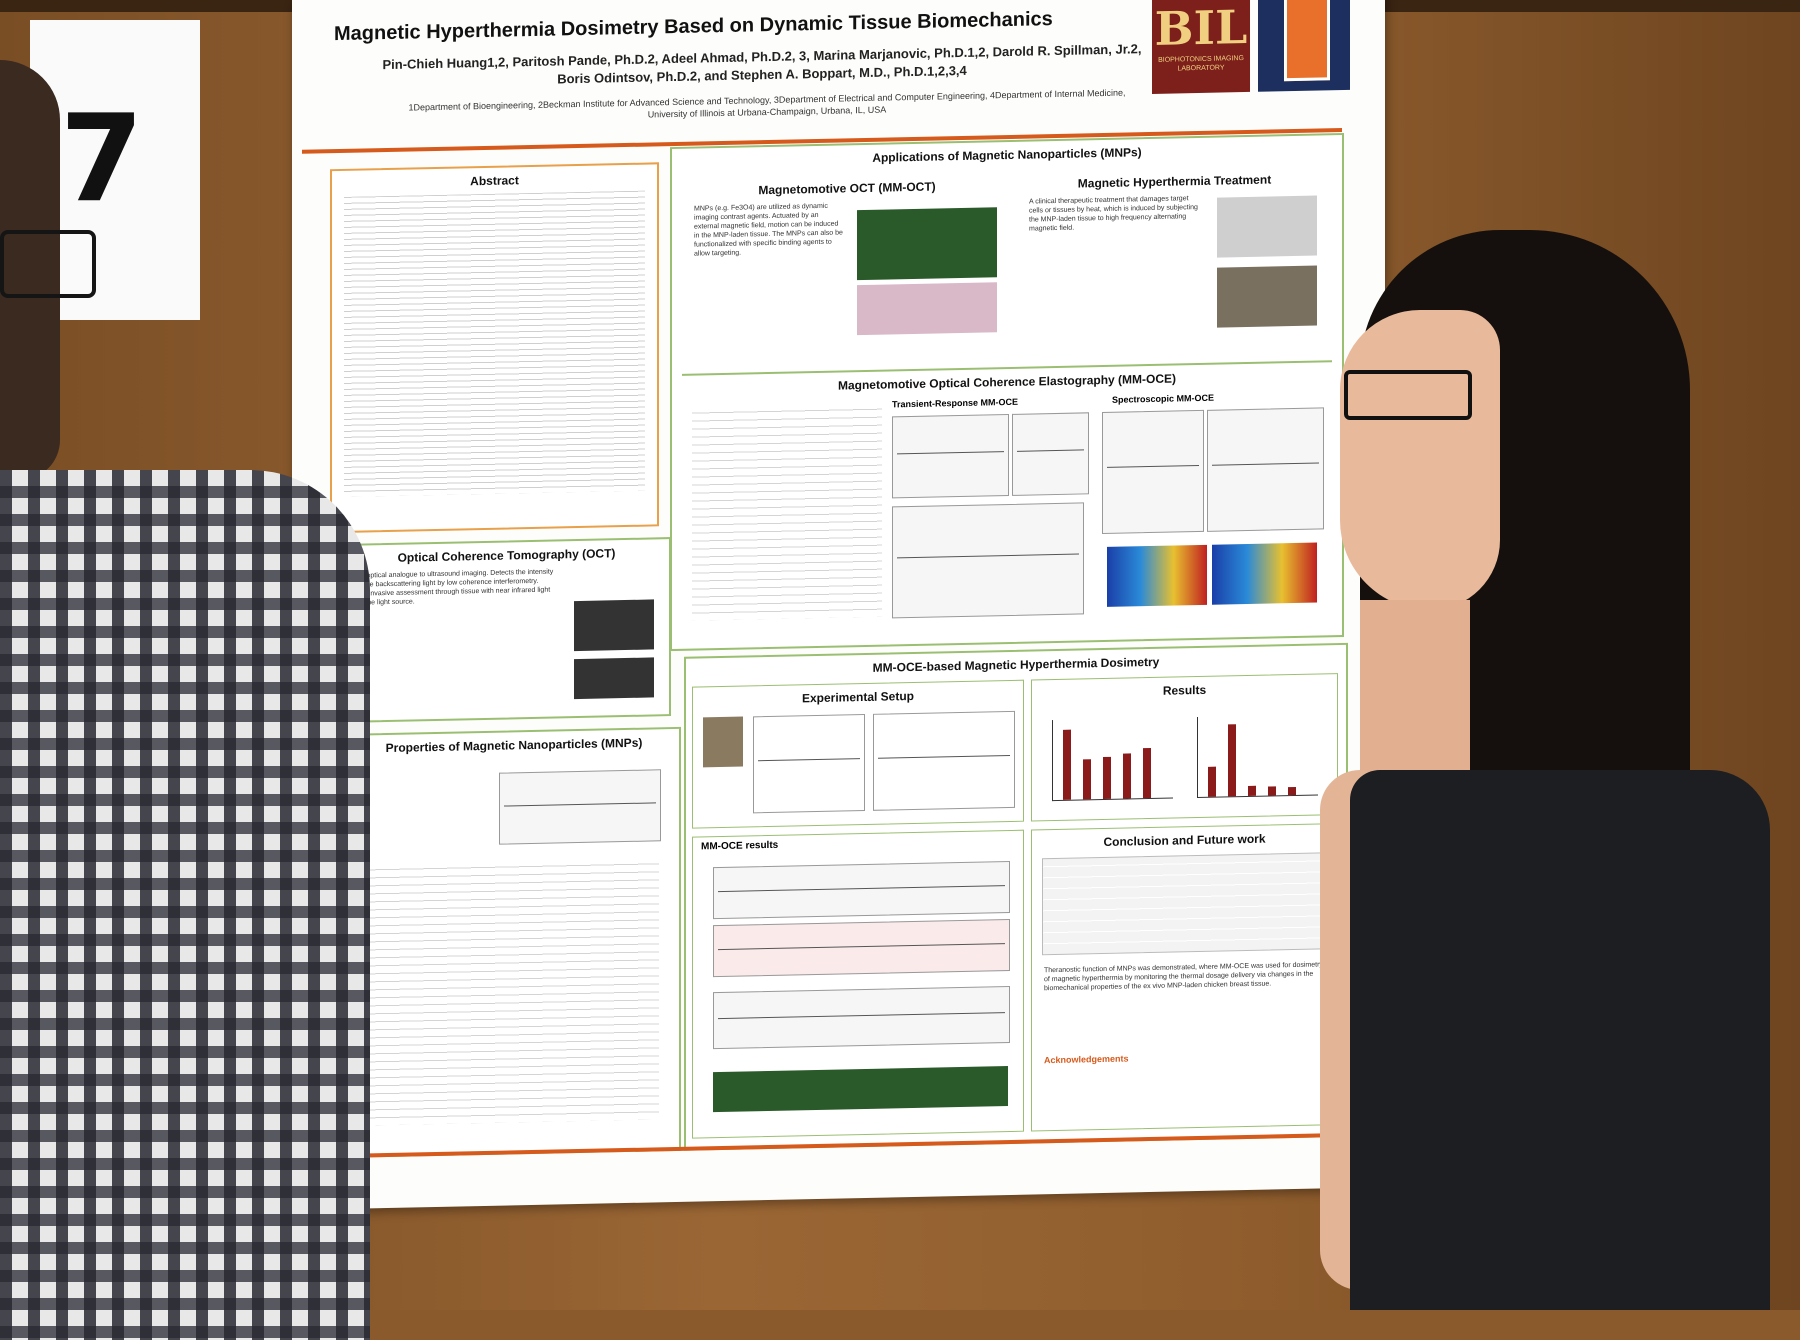  What do you see at coordinates (1112, 759) in the screenshot?
I see `surface-temperature-chart` at bounding box center [1112, 759].